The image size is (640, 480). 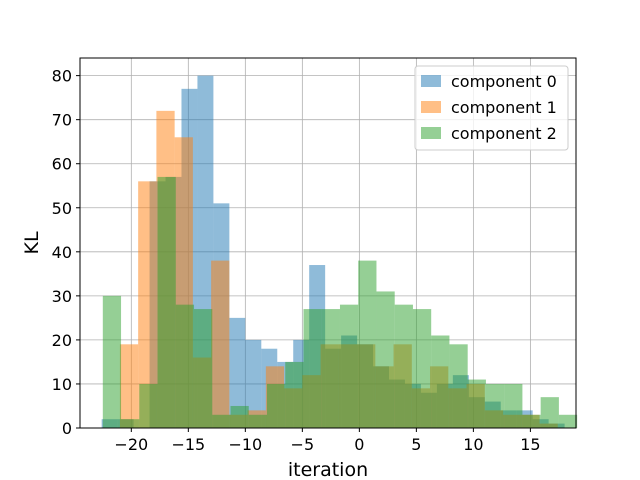 I want to click on x-tick-label: 10, so click(x=473, y=444).